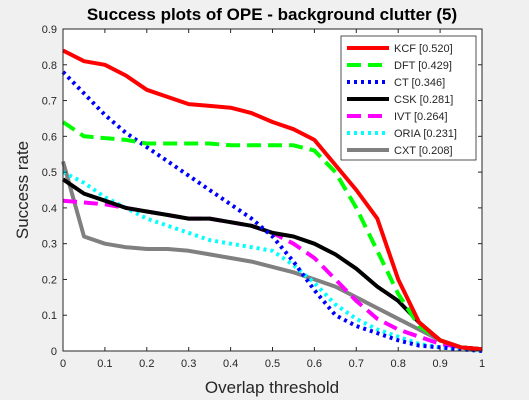  I want to click on y-tick-label: 0.7, so click(49, 102).